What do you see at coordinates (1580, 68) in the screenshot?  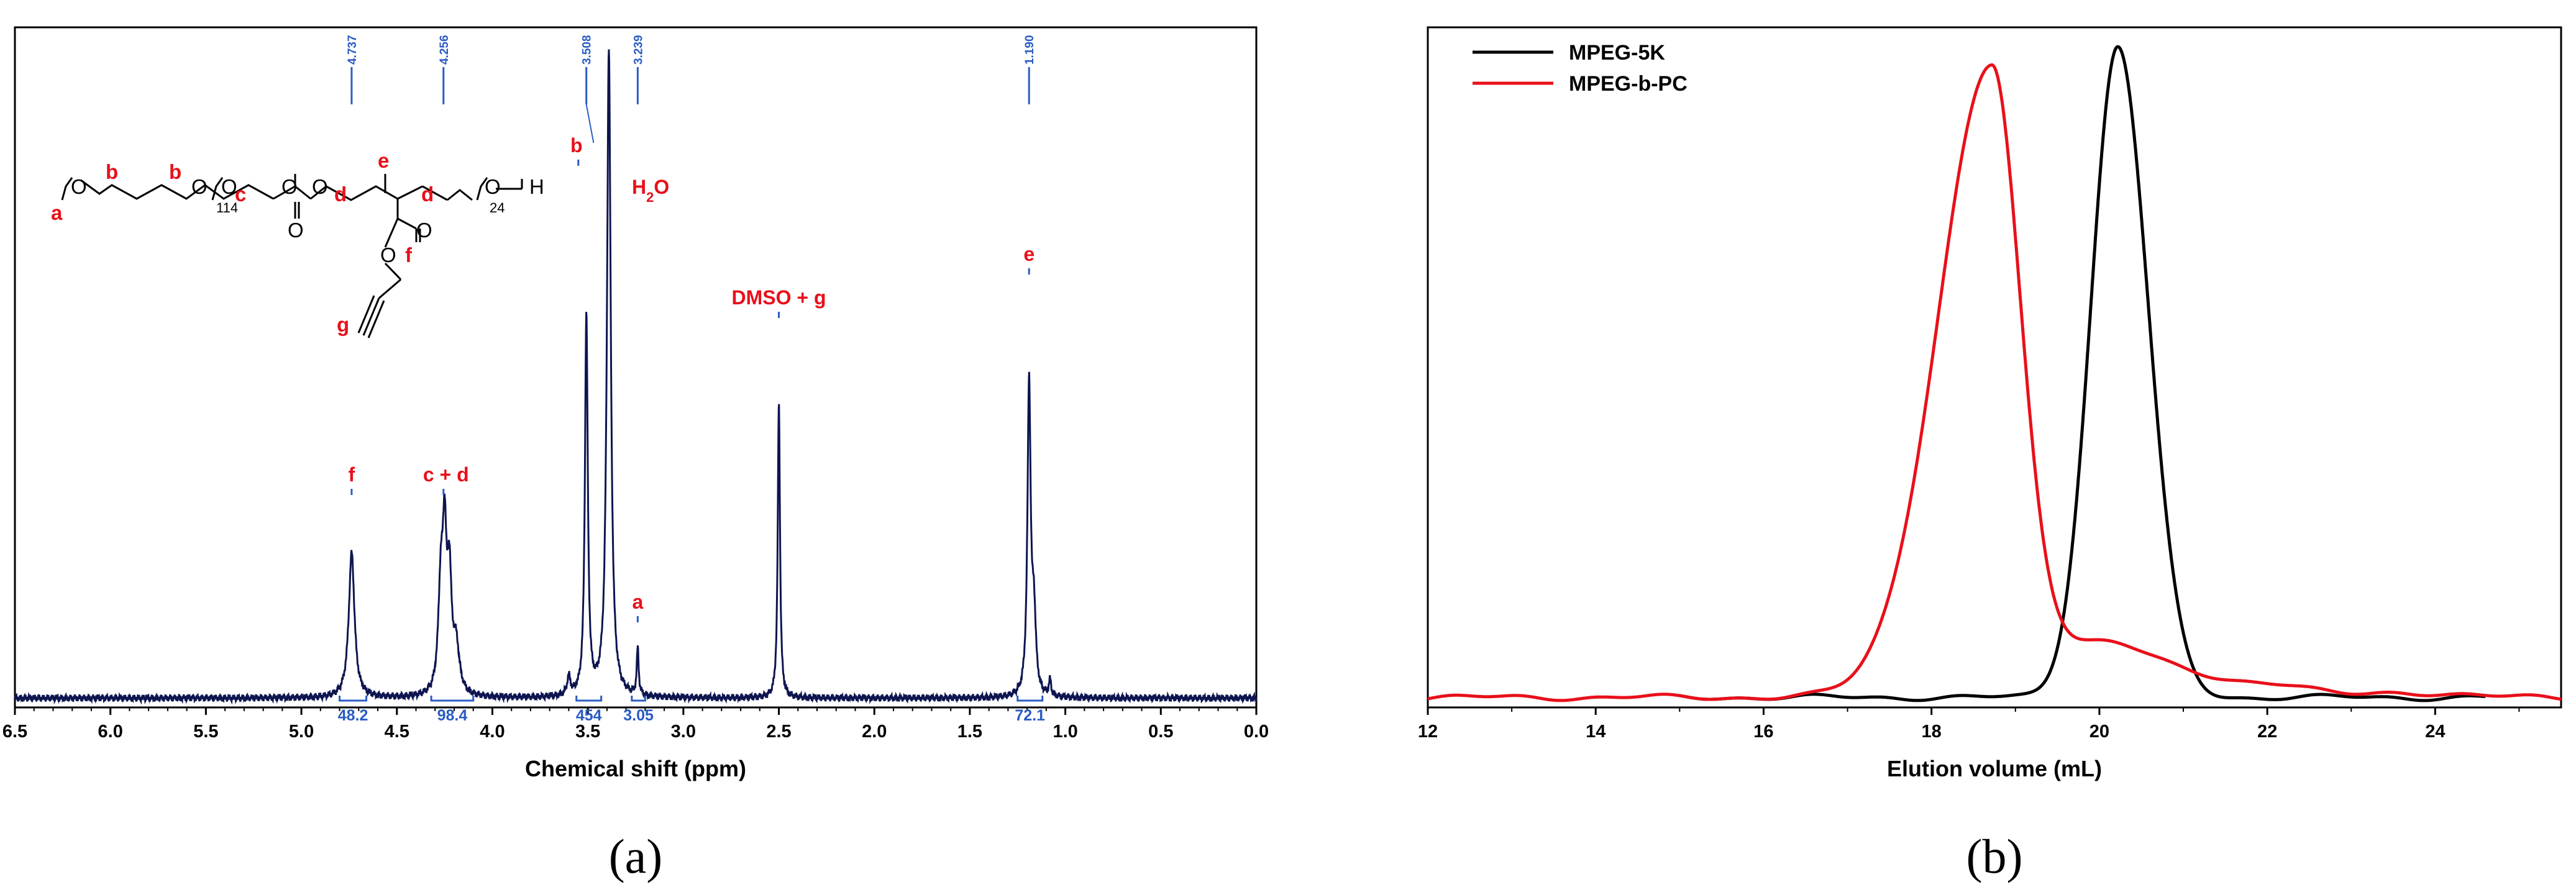 I see `legend: MPEG-5K MPEG-b-PC` at bounding box center [1580, 68].